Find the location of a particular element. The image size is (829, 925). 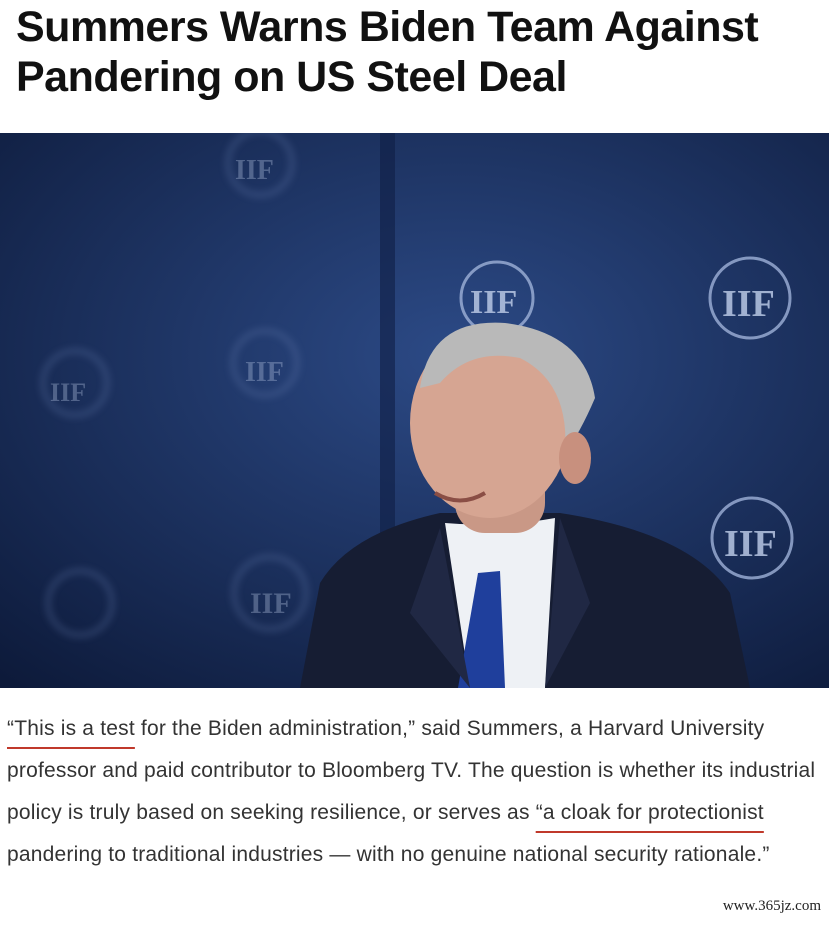

watermark: www.365jz.com is located at coordinates (771, 906).